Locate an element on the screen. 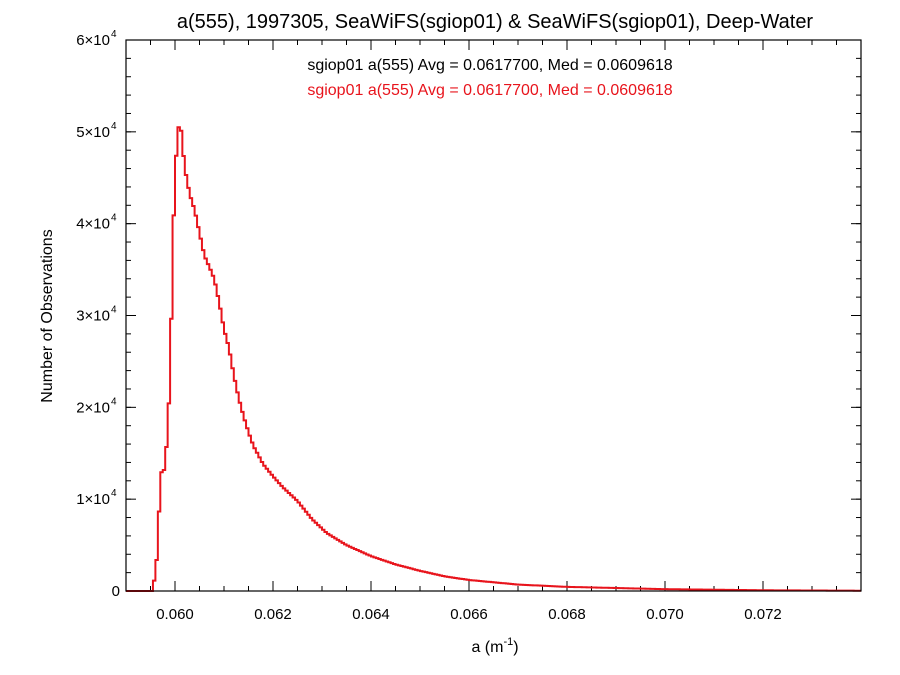 The width and height of the screenshot is (900, 675). y-tick-label: 2×10 is located at coordinates (93, 407).